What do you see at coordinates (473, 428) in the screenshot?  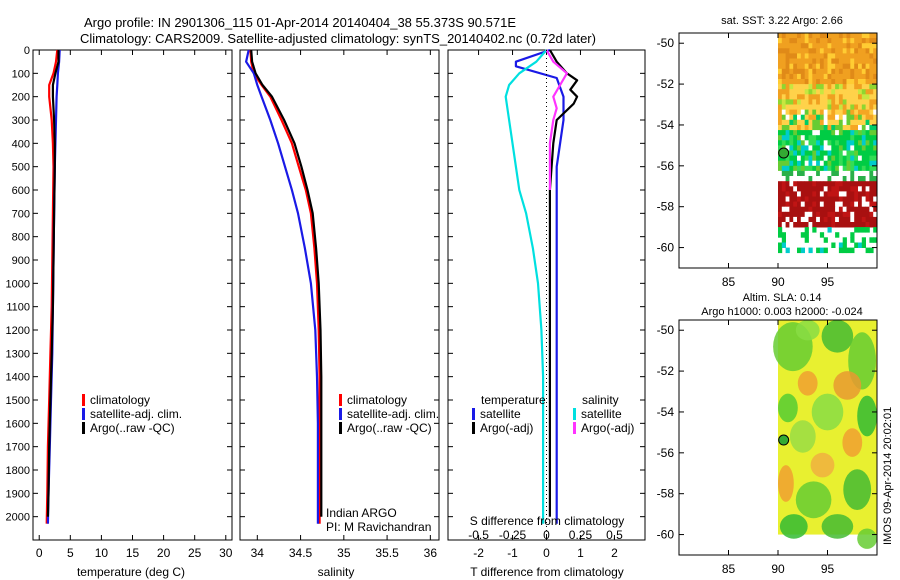 I see `legend-swatch` at bounding box center [473, 428].